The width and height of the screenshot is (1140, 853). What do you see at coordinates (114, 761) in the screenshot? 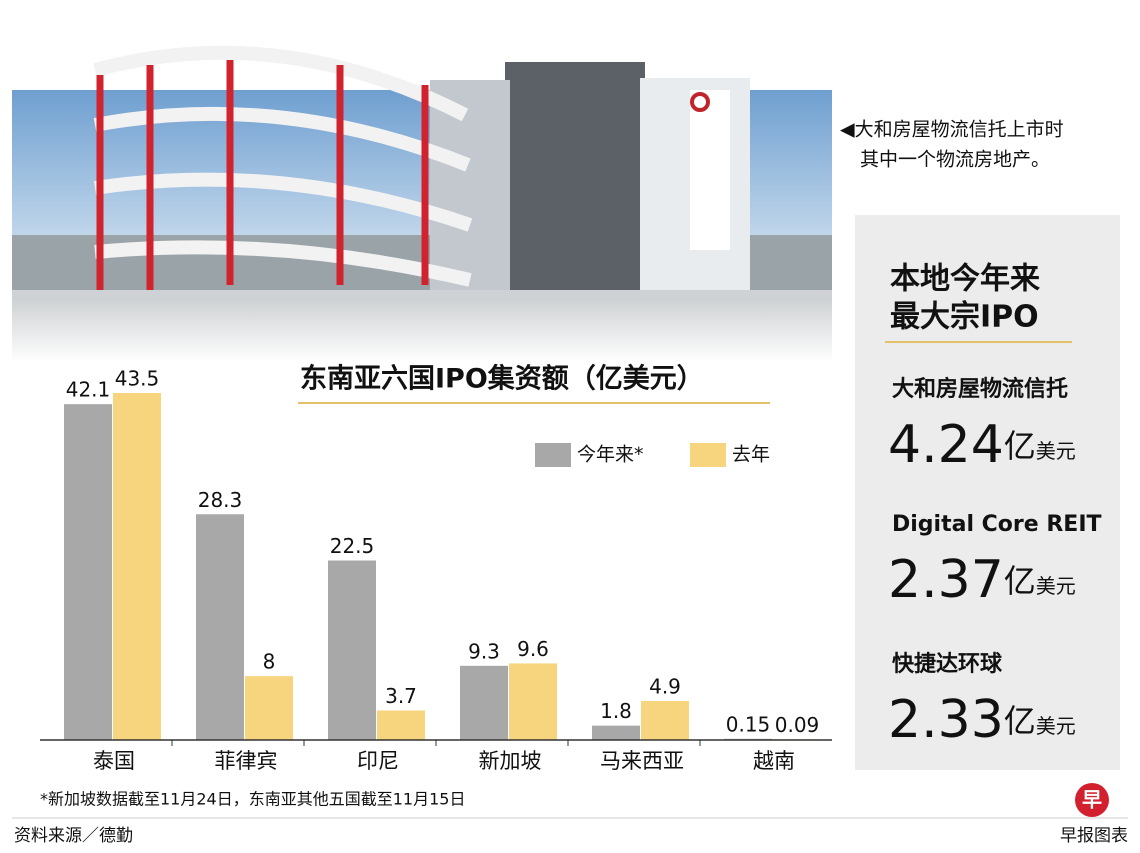
I see `x-tick-label: 泰国` at bounding box center [114, 761].